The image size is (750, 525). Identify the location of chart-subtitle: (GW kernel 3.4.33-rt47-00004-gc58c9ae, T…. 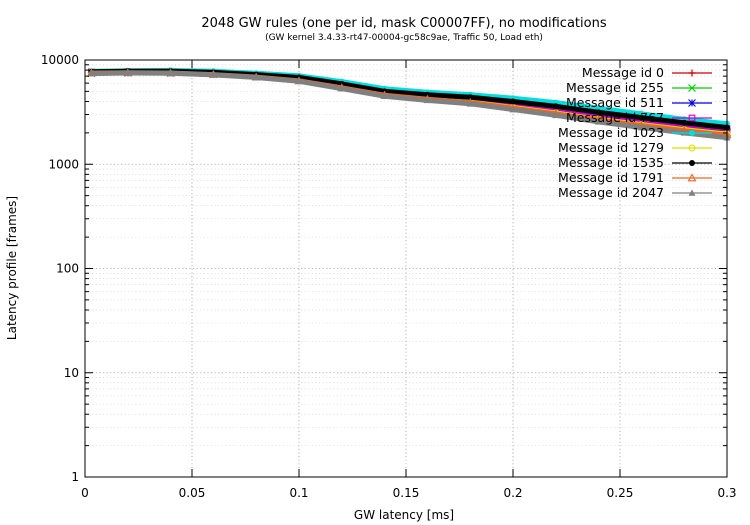
(404, 38).